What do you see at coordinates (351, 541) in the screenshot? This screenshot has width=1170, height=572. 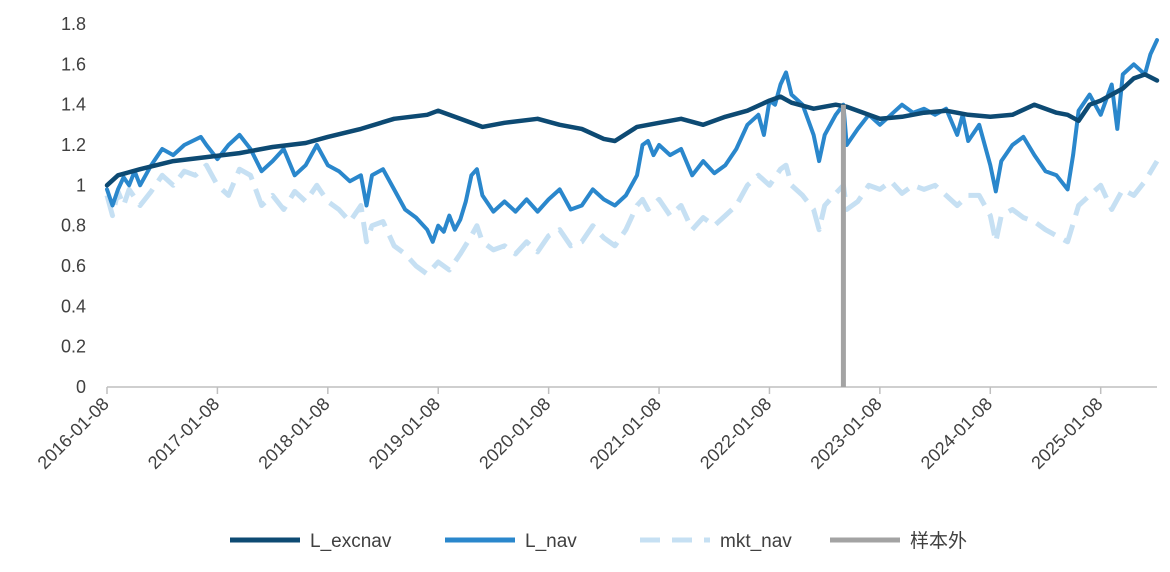 I see `legend-label: L_excnav` at bounding box center [351, 541].